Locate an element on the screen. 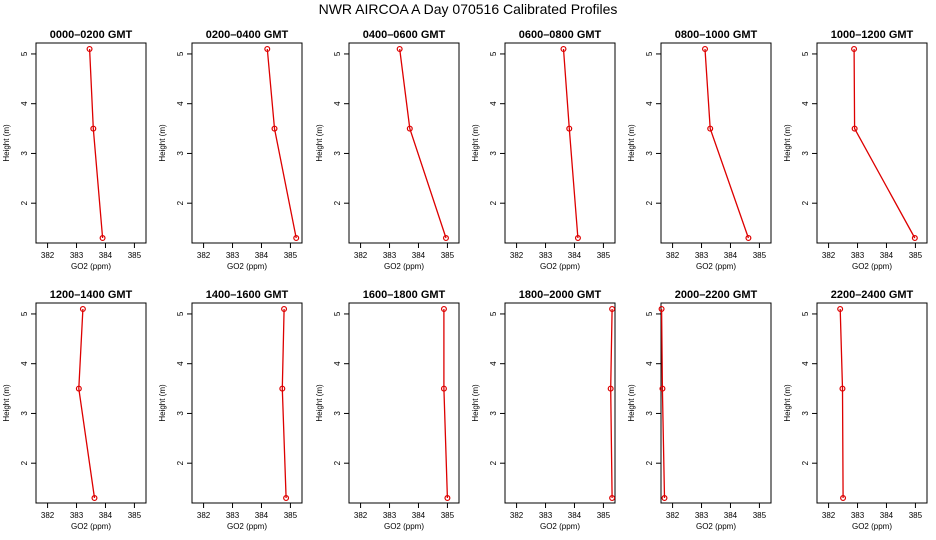 The width and height of the screenshot is (936, 540). panel-9-x-tick-label: 382 is located at coordinates (361, 515).